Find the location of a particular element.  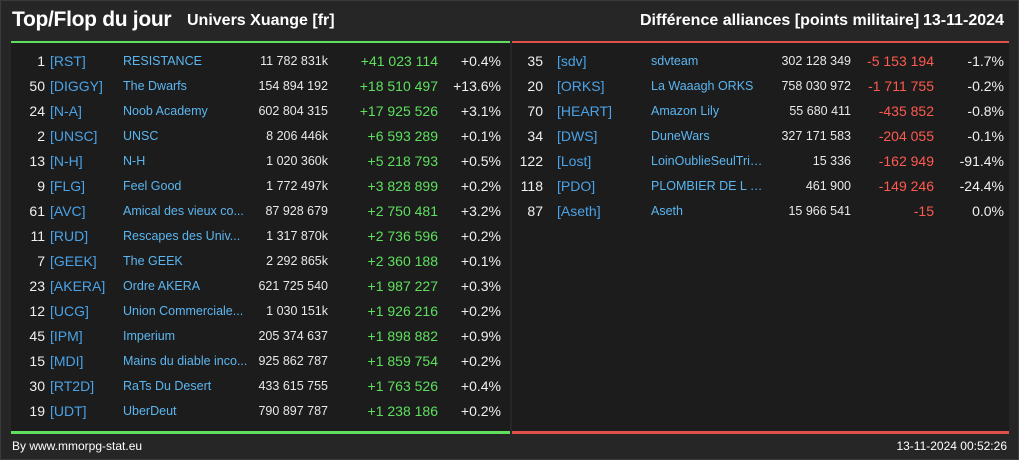

alliance-tag: [UNSC] is located at coordinates (74, 136).